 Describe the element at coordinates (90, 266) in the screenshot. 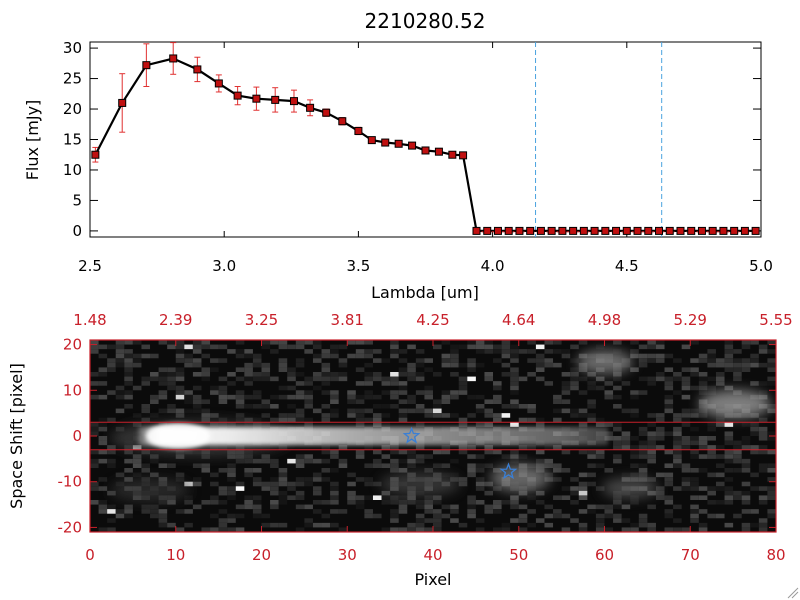

I see `x-tick-label: 2.5` at that location.